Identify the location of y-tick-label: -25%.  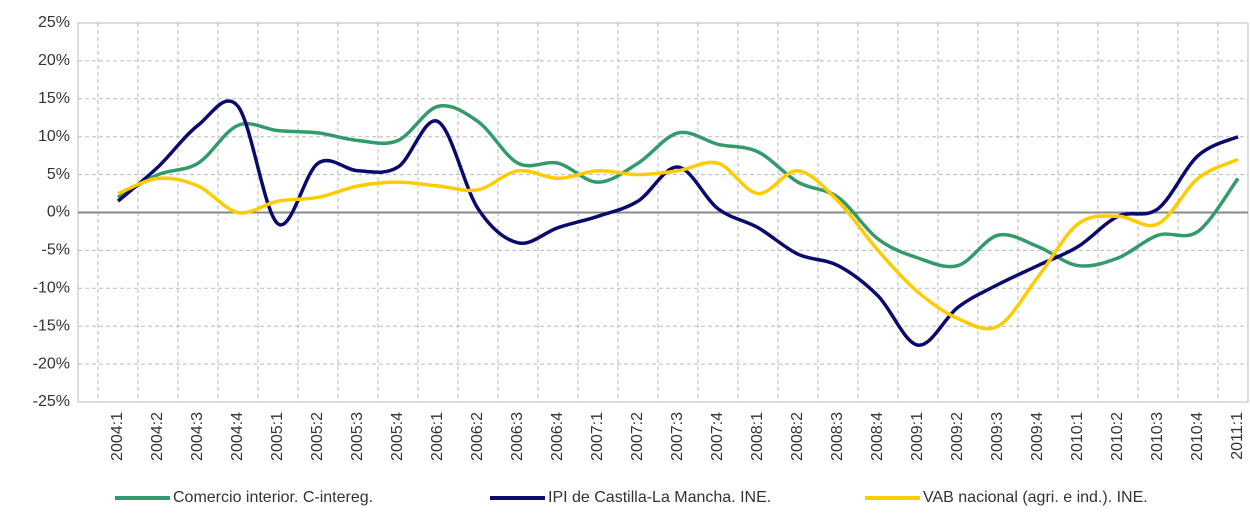
(51, 401).